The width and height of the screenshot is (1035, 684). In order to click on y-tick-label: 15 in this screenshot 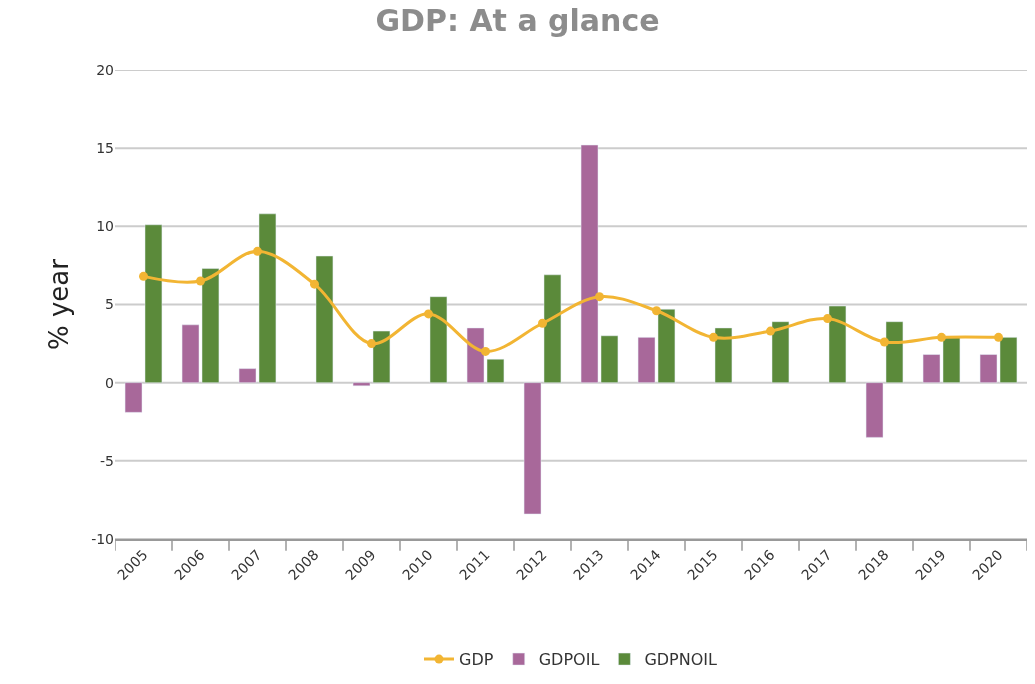, I will do `click(105, 148)`.